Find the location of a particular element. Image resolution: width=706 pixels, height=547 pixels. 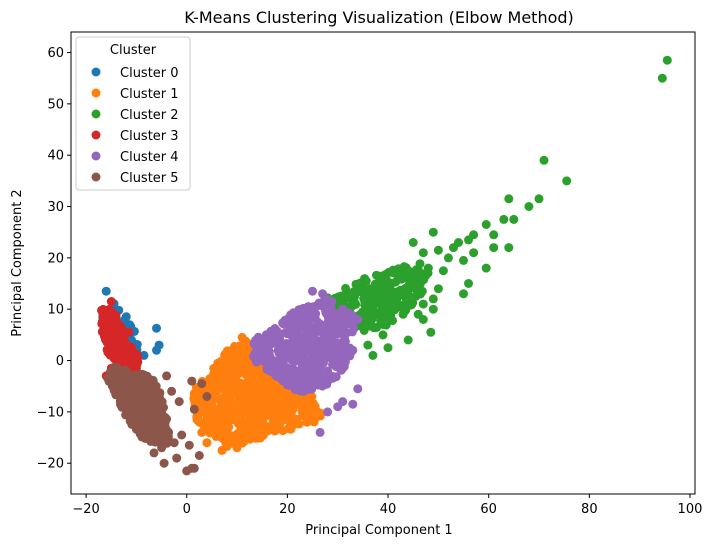

x-tick-label: 80 is located at coordinates (589, 509).